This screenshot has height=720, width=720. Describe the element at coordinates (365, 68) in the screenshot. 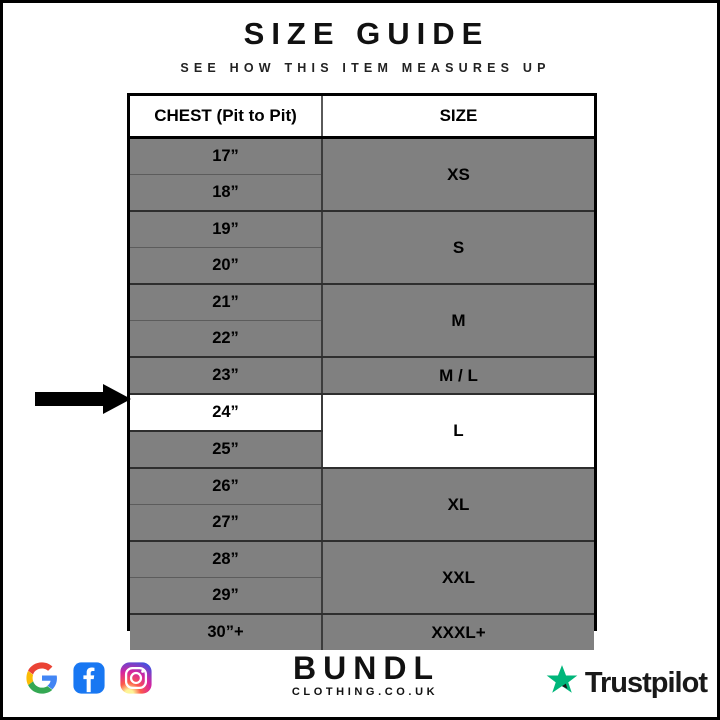

I see `page-subtitle: SEE HOW THIS ITEM MEASURES UP` at that location.